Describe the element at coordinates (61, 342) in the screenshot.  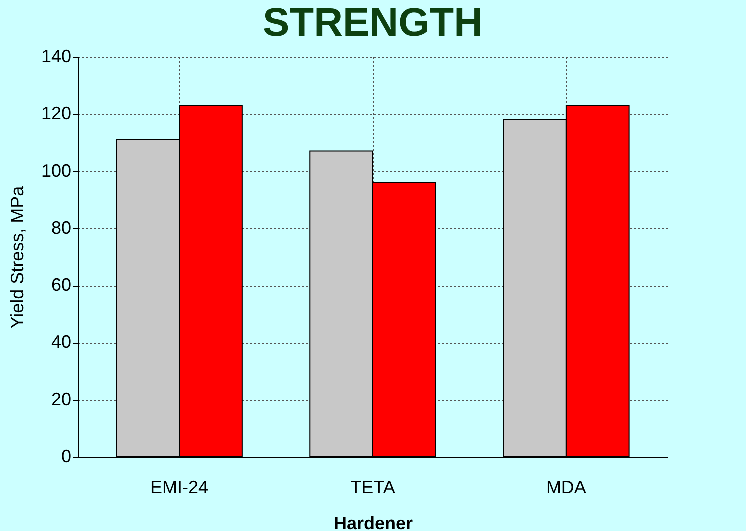
I see `y-tick-label: 40` at that location.